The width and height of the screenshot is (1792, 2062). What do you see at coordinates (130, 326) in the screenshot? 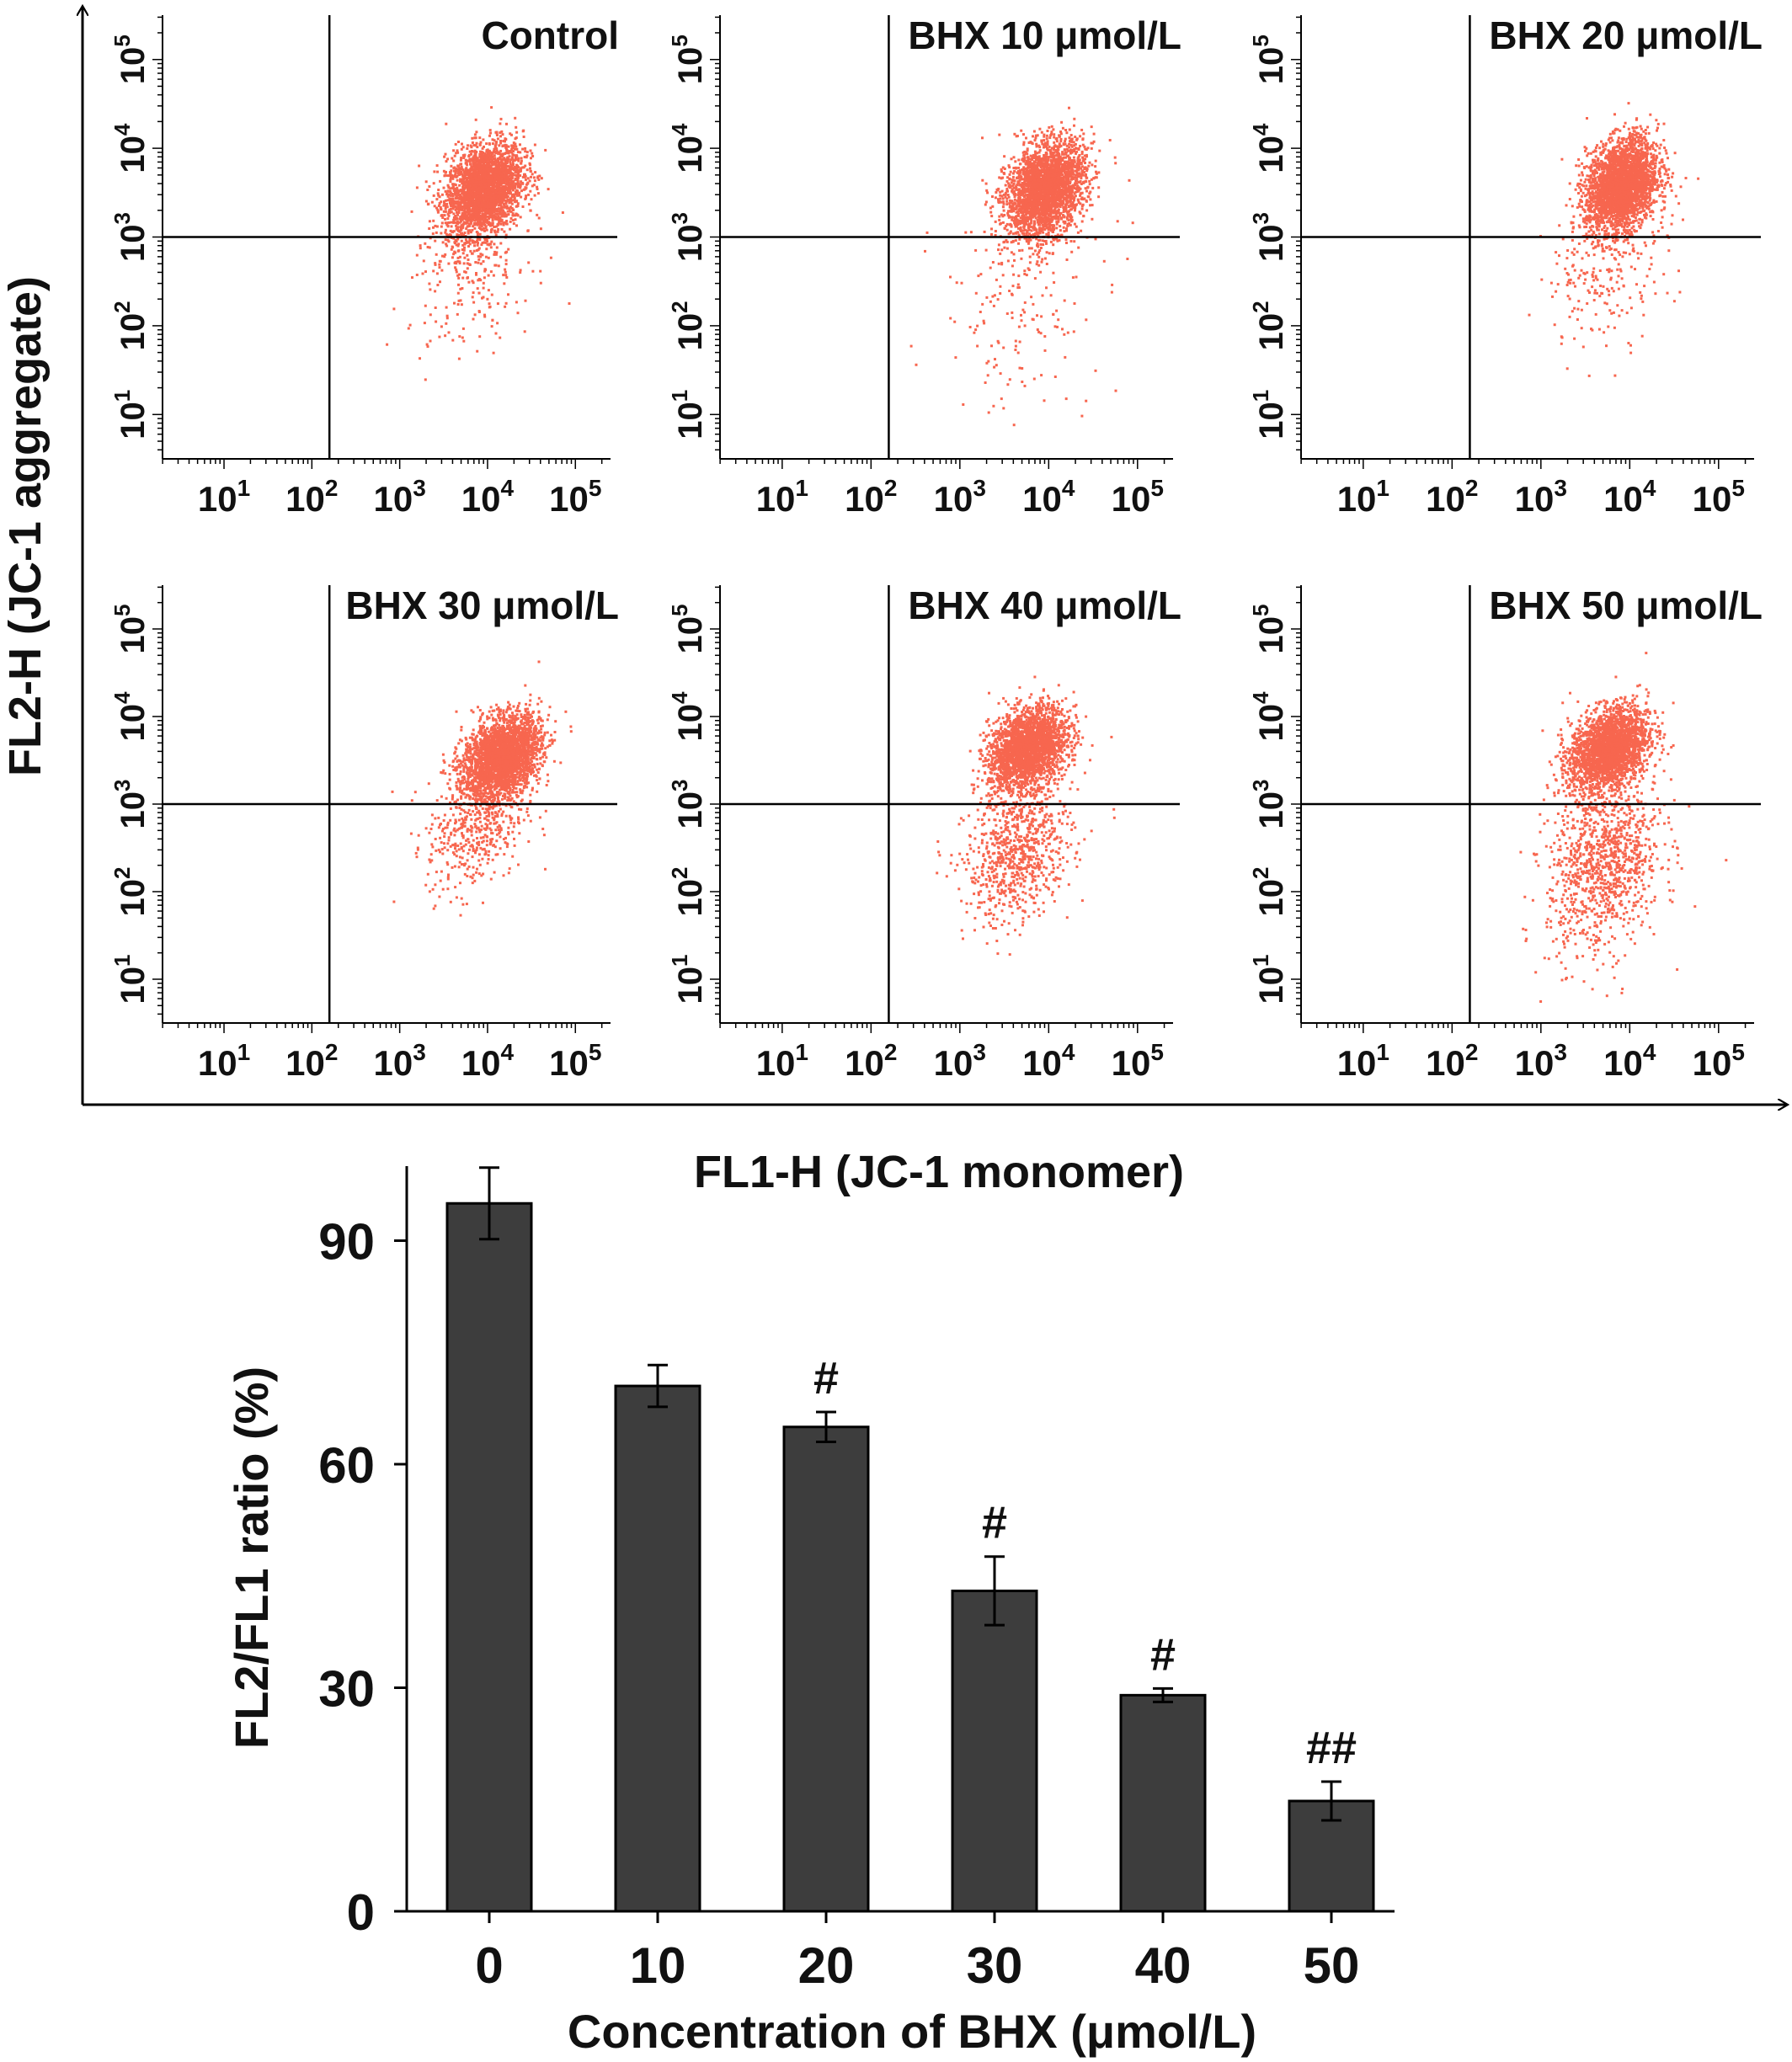
I see `y-tick-label: 102` at bounding box center [130, 326].